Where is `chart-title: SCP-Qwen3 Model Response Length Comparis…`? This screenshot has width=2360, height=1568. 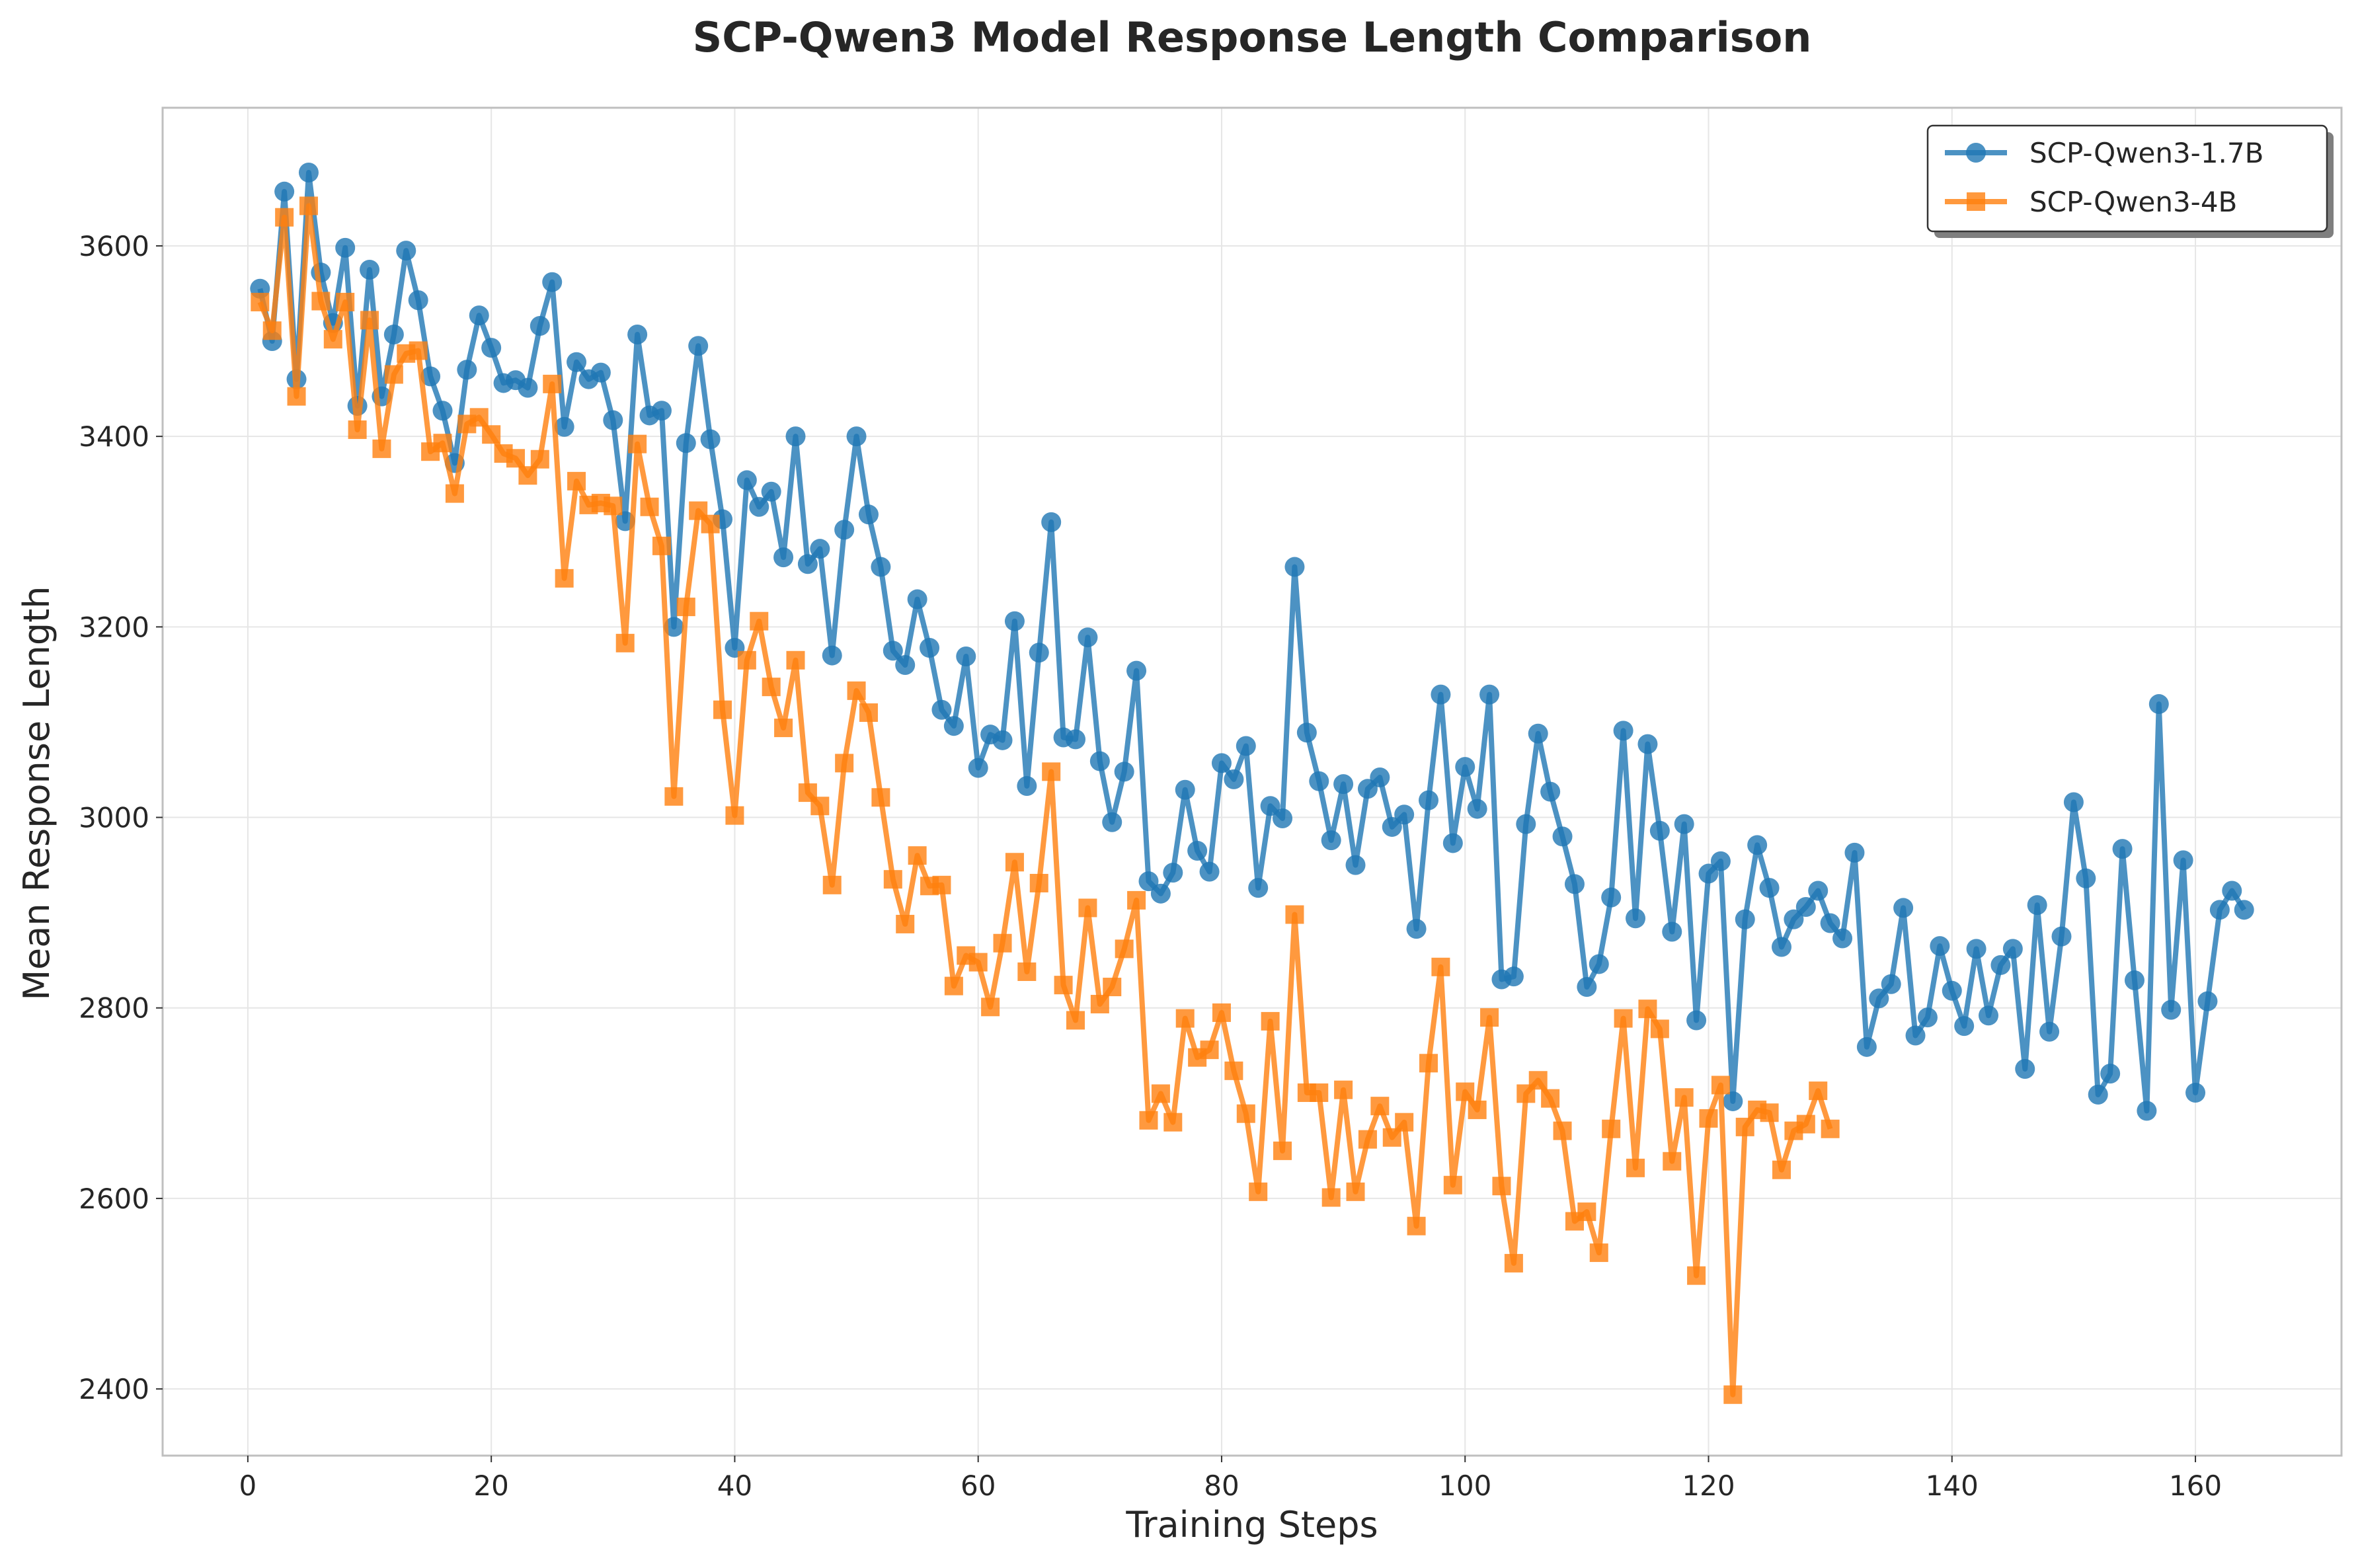 chart-title: SCP-Qwen3 Model Response Length Comparis… is located at coordinates (1252, 37).